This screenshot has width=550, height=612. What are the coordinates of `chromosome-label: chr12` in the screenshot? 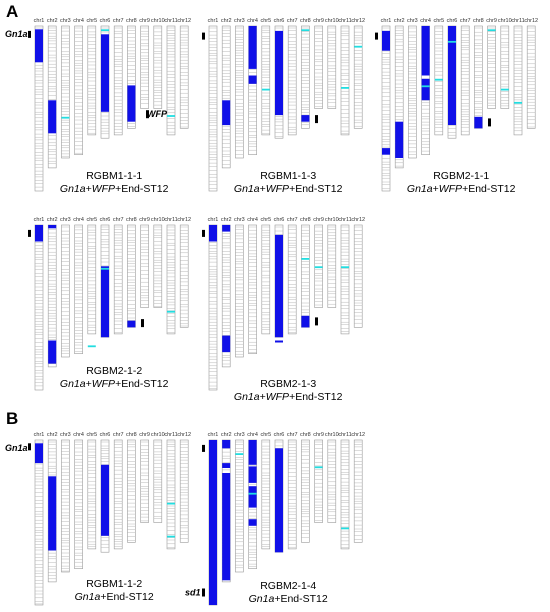 It's located at (358, 435).